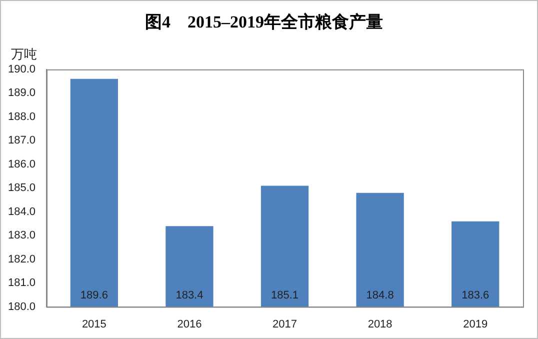 The height and width of the screenshot is (339, 538). What do you see at coordinates (22, 140) in the screenshot?
I see `y-tick-label: 187.0` at bounding box center [22, 140].